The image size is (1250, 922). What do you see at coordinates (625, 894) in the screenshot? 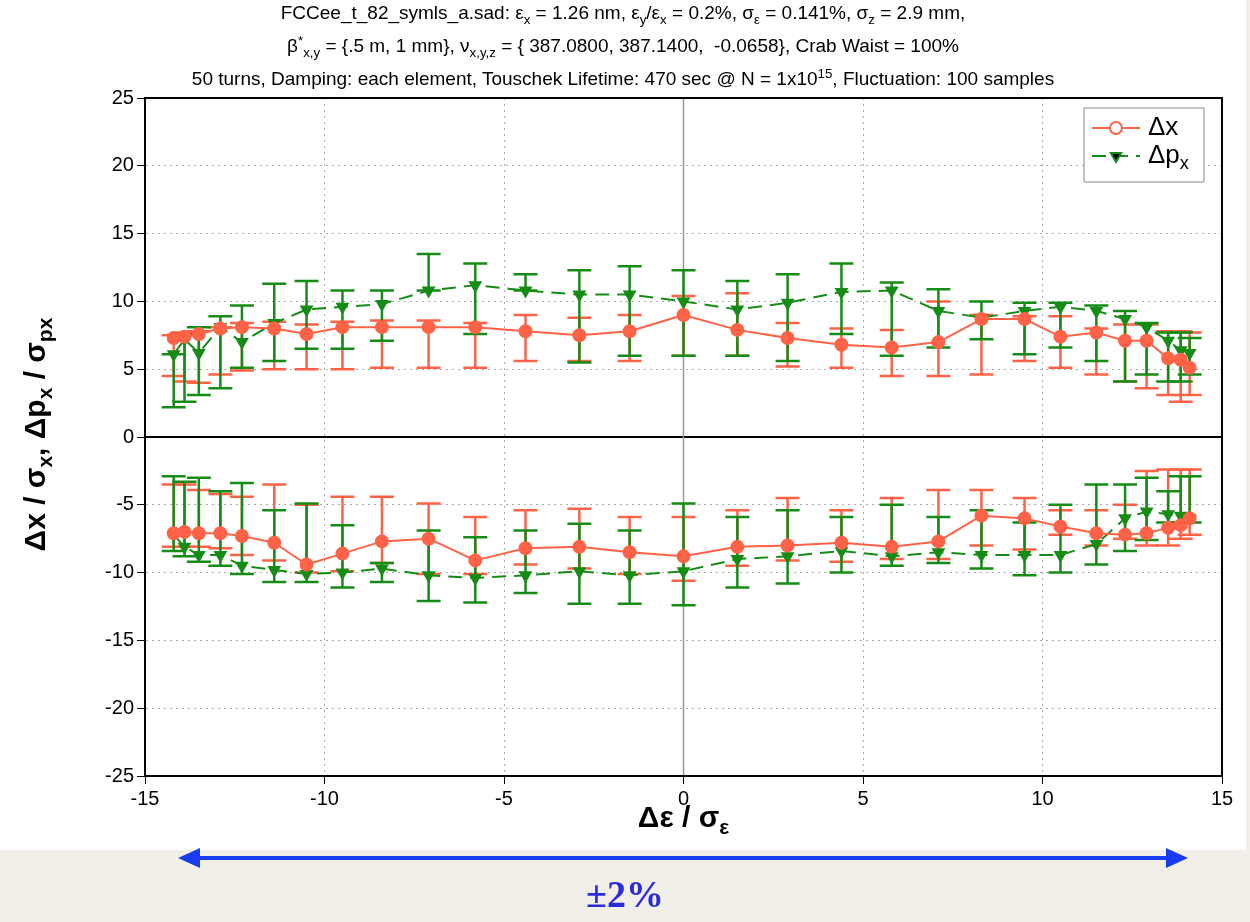
I see `text: ±2%` at bounding box center [625, 894].